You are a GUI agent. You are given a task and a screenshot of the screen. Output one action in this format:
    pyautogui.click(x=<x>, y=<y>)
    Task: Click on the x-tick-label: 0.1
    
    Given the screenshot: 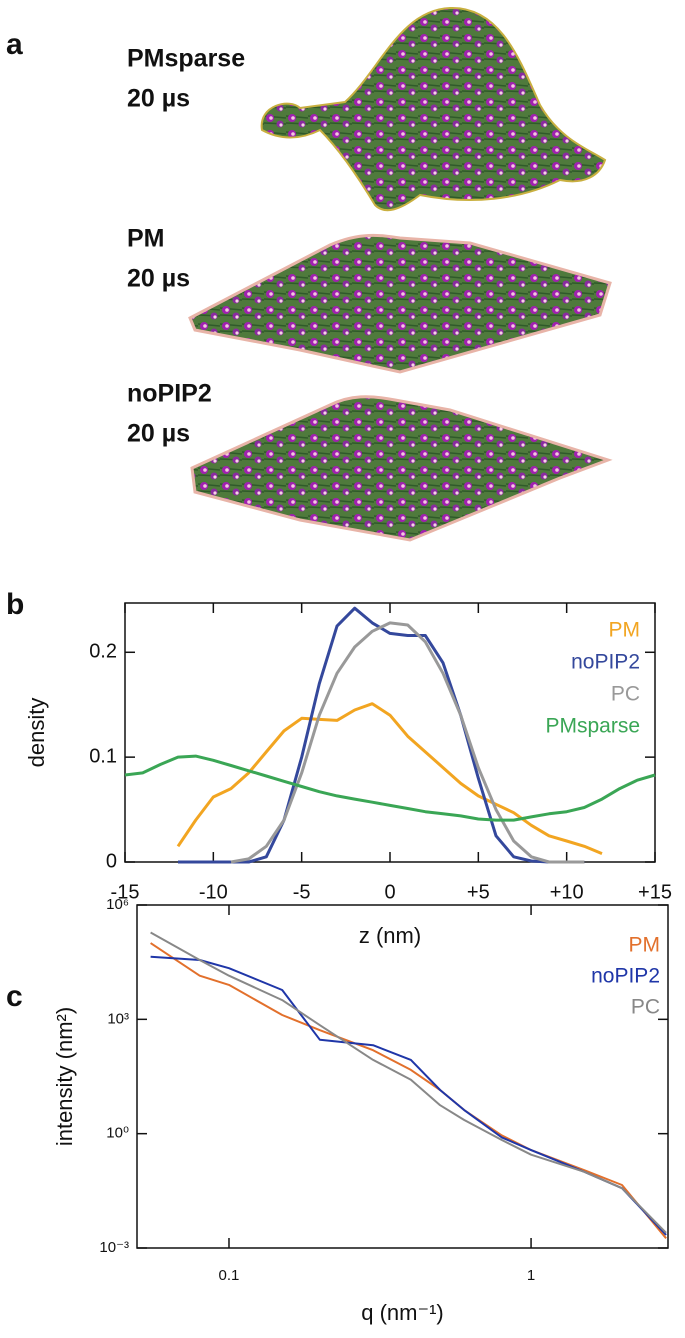 What is the action you would take?
    pyautogui.click(x=229, y=1275)
    